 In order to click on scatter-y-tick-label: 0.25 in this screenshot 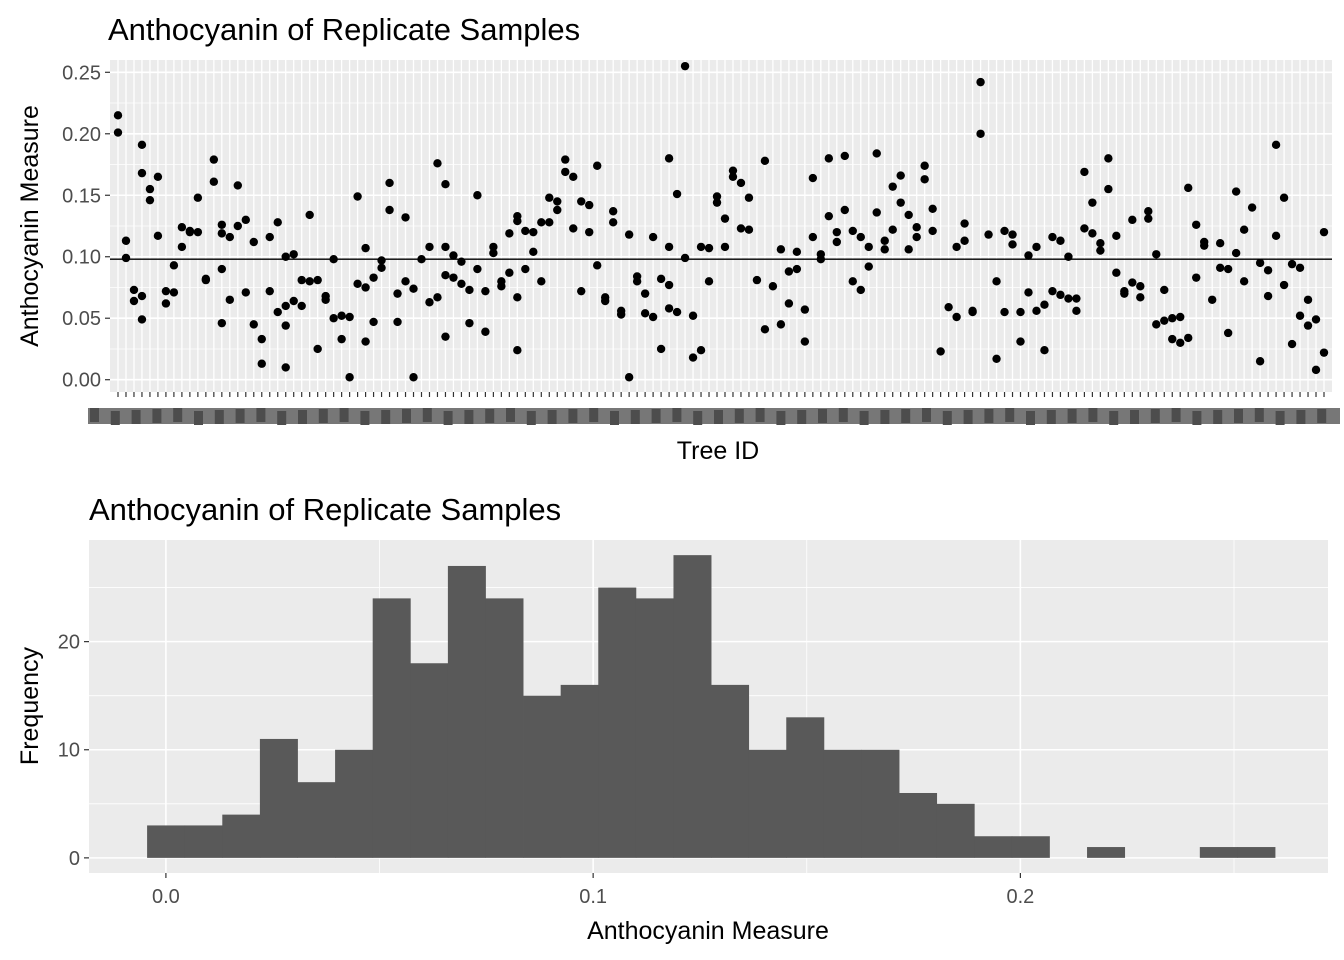, I will do `click(81, 73)`.